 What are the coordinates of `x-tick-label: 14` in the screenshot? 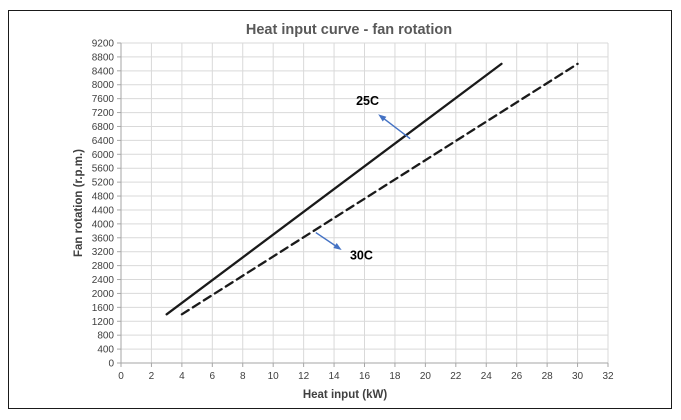 It's located at (335, 376).